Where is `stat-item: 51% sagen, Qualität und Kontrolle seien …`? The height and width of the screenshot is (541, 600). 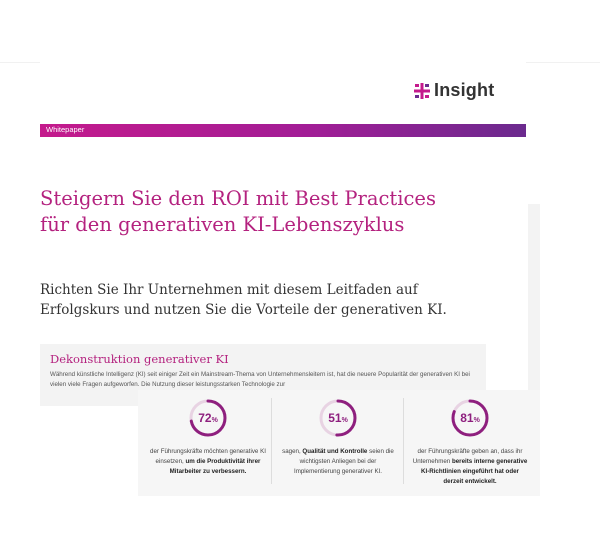 stat-item: 51% sagen, Qualität und Kontrolle seien … is located at coordinates (338, 437).